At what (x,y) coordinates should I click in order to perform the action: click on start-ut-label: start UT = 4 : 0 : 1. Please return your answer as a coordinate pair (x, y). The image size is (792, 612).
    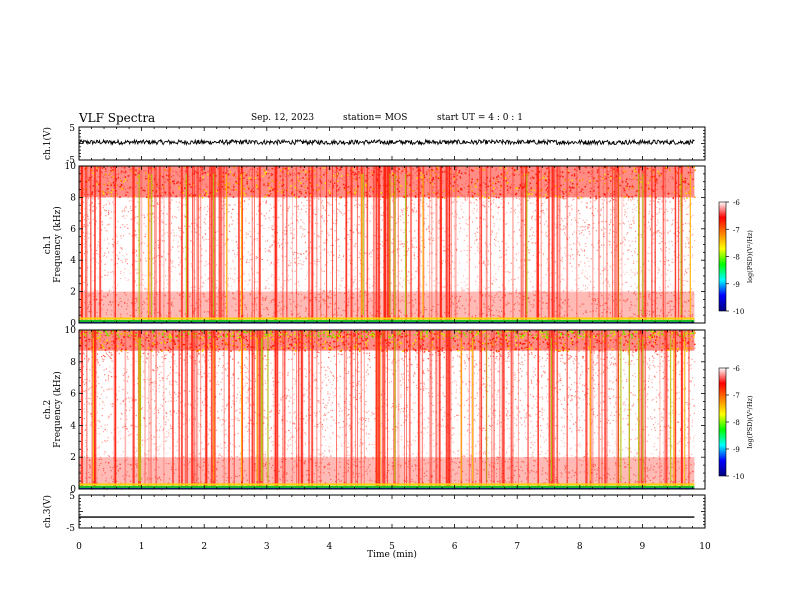
    Looking at the image, I should click on (480, 118).